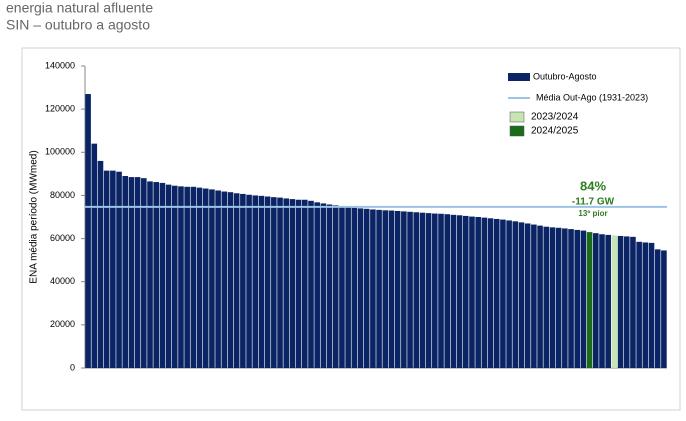 The width and height of the screenshot is (686, 421). Describe the element at coordinates (60, 109) in the screenshot. I see `y-tick-label: 120000` at that location.